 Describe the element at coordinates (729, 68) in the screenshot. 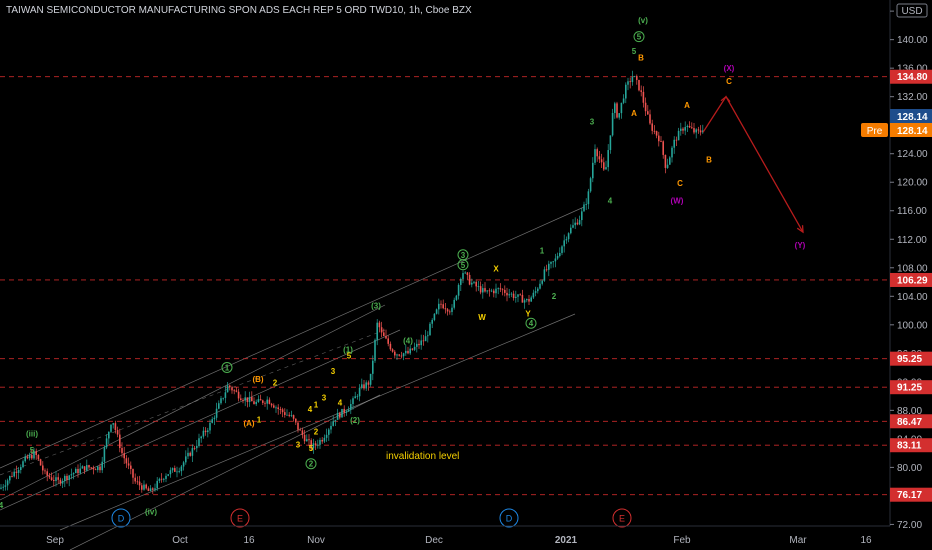

I see `wave-label: (X)` at that location.